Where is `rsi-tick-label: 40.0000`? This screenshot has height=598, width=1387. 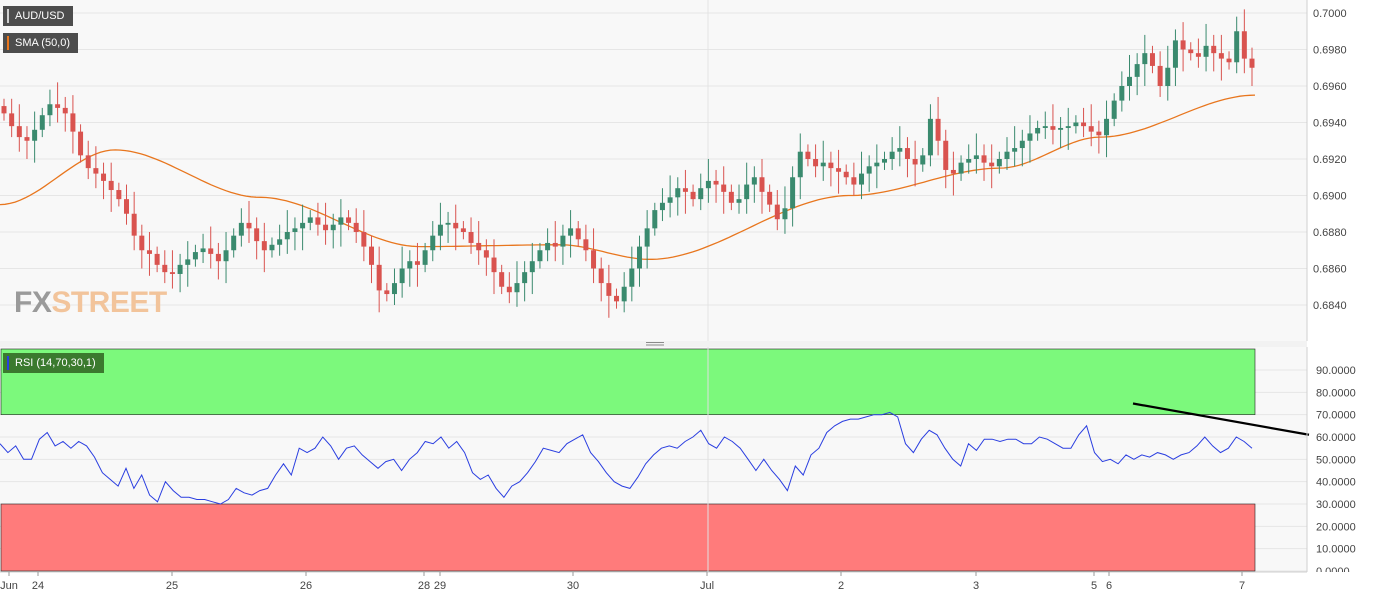 rsi-tick-label: 40.0000 is located at coordinates (1336, 483).